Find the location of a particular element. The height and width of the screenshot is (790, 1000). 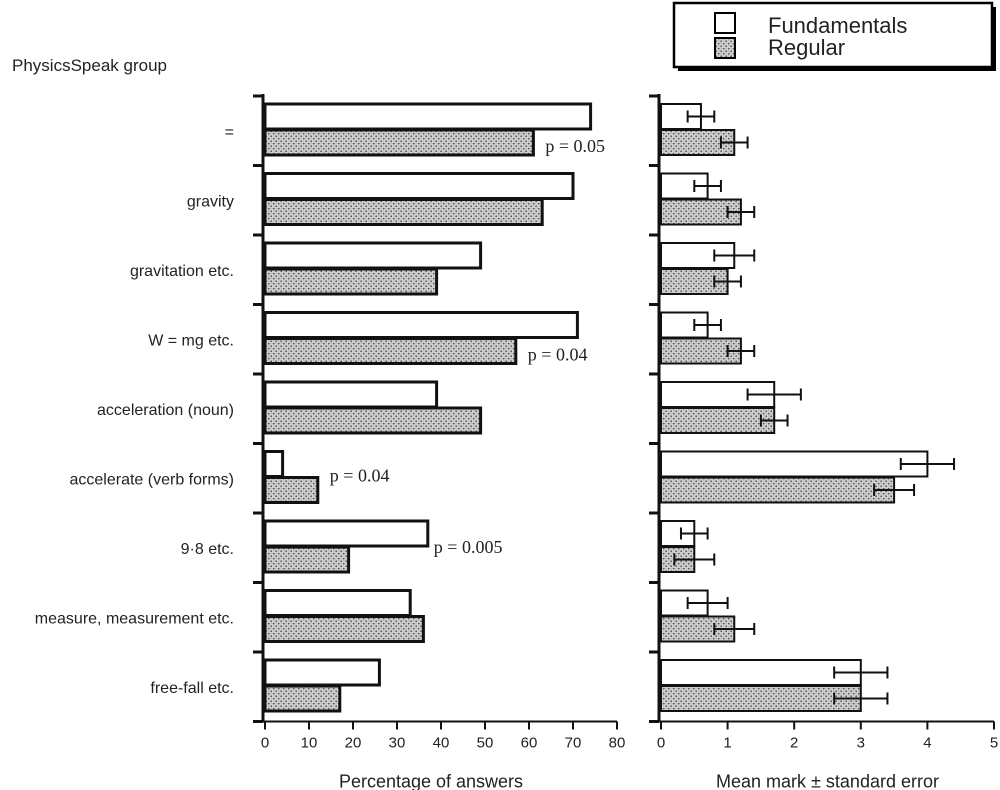

x-tick-label: 1 is located at coordinates (727, 743).